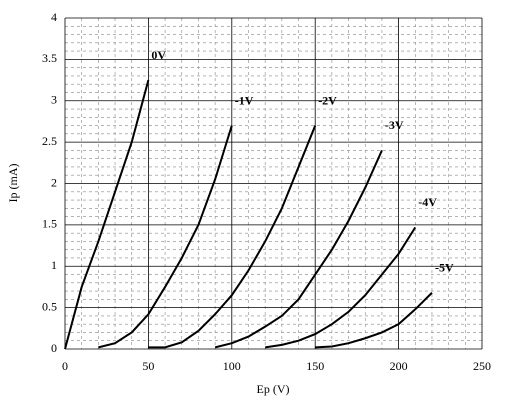  What do you see at coordinates (482, 366) in the screenshot?
I see `x-tick-label: 250` at bounding box center [482, 366].